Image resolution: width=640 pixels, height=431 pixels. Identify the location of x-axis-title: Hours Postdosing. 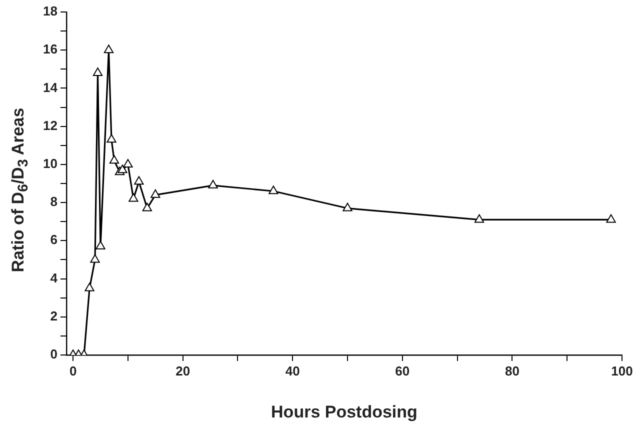
(344, 412).